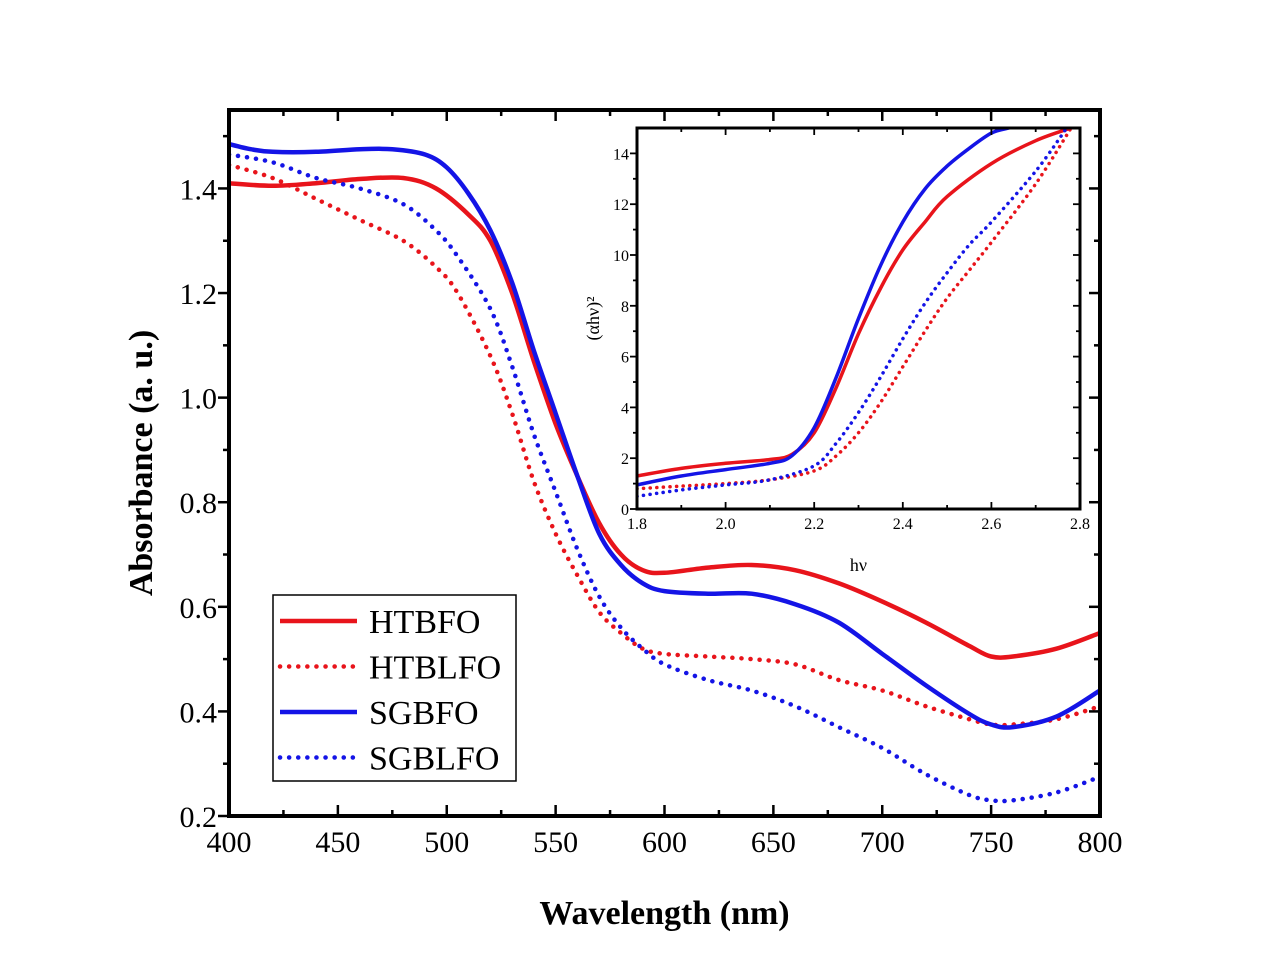 This screenshot has height=979, width=1280. Describe the element at coordinates (199, 503) in the screenshot. I see `main-y-tick-label: 0.8` at that location.